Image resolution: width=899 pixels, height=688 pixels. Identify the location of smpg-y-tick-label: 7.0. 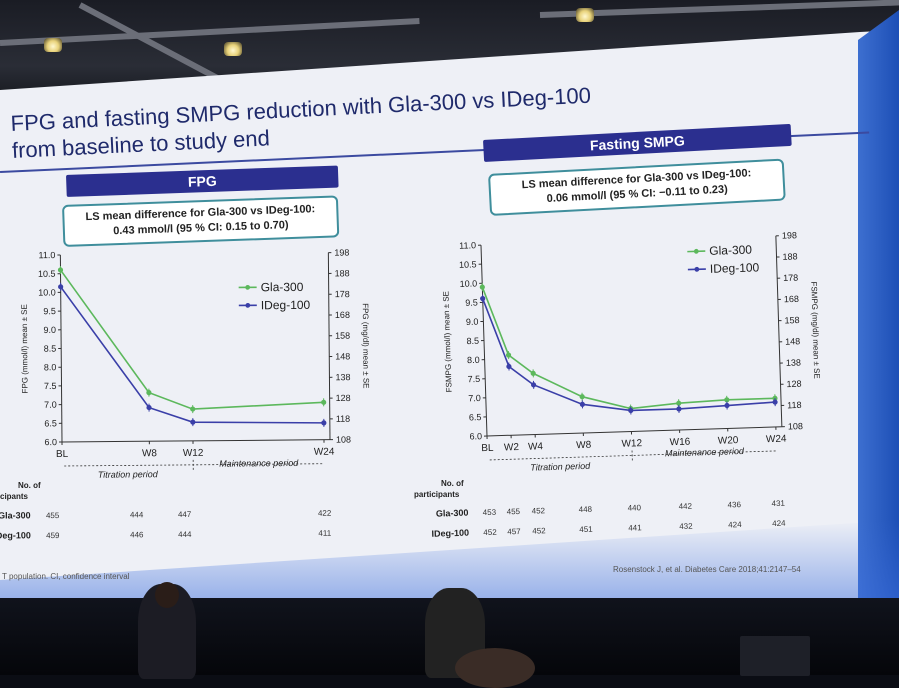
(474, 398).